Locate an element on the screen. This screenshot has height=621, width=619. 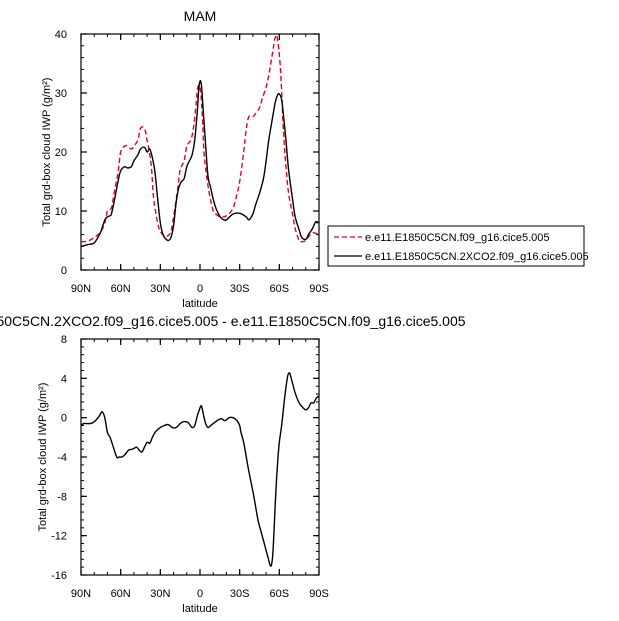
bottom-y-axis-label: Total grd-box cloud IWP (g/m²) is located at coordinates (43, 457).